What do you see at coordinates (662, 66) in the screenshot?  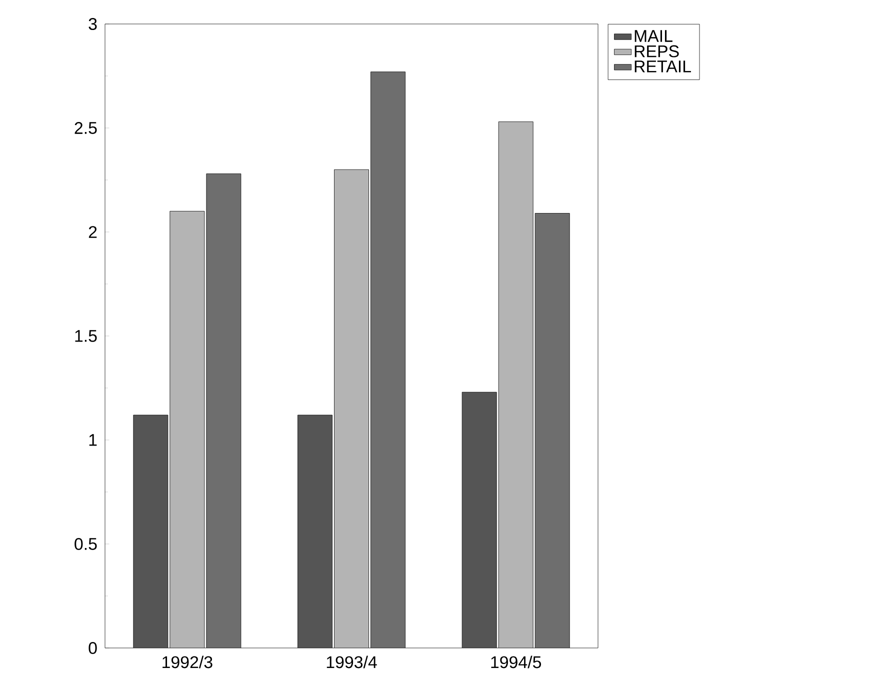 I see `legend-label: RETAIL` at bounding box center [662, 66].